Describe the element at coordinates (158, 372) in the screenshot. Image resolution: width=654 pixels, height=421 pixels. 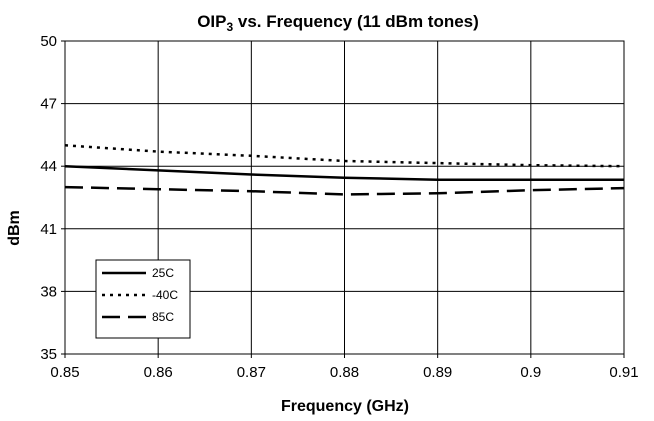
I see `x-tick-label: 0.86` at that location.